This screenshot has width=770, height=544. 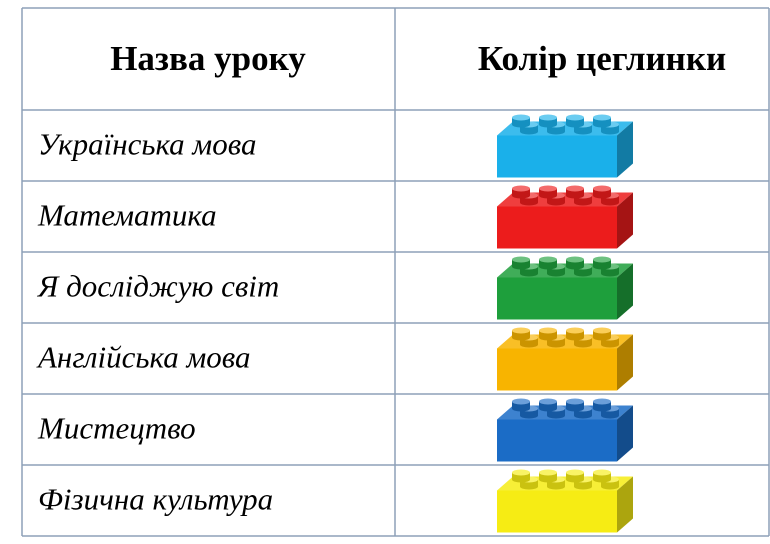 I want to click on subject-cell: Мистецтво, so click(x=116, y=428).